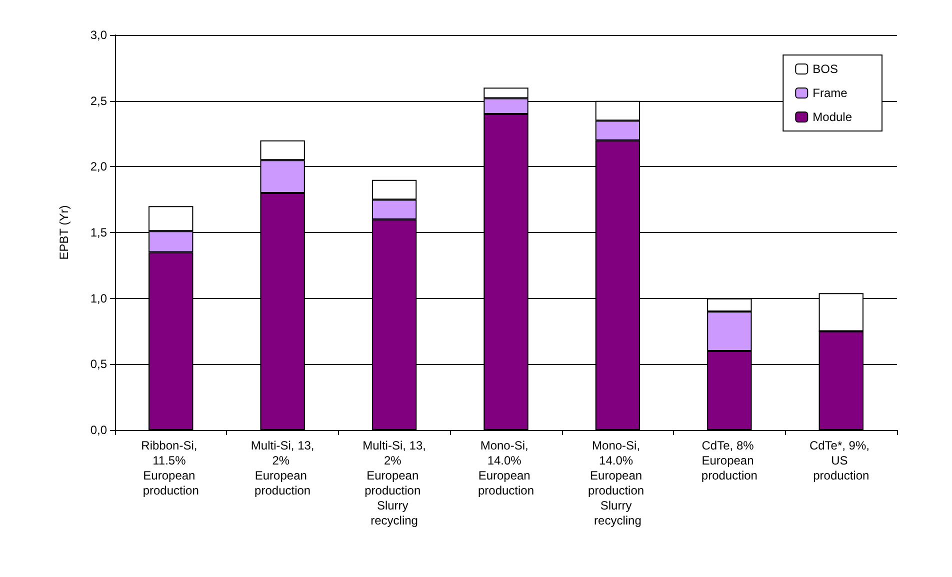 The width and height of the screenshot is (952, 577). Describe the element at coordinates (825, 69) in the screenshot. I see `legend-label: BOS` at that location.